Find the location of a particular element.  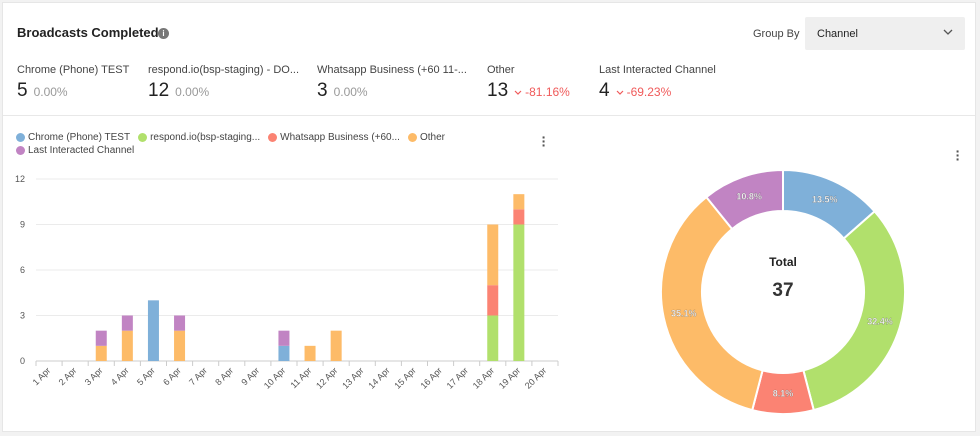

legend-item: Chrome (Phone) TEST is located at coordinates (73, 137).